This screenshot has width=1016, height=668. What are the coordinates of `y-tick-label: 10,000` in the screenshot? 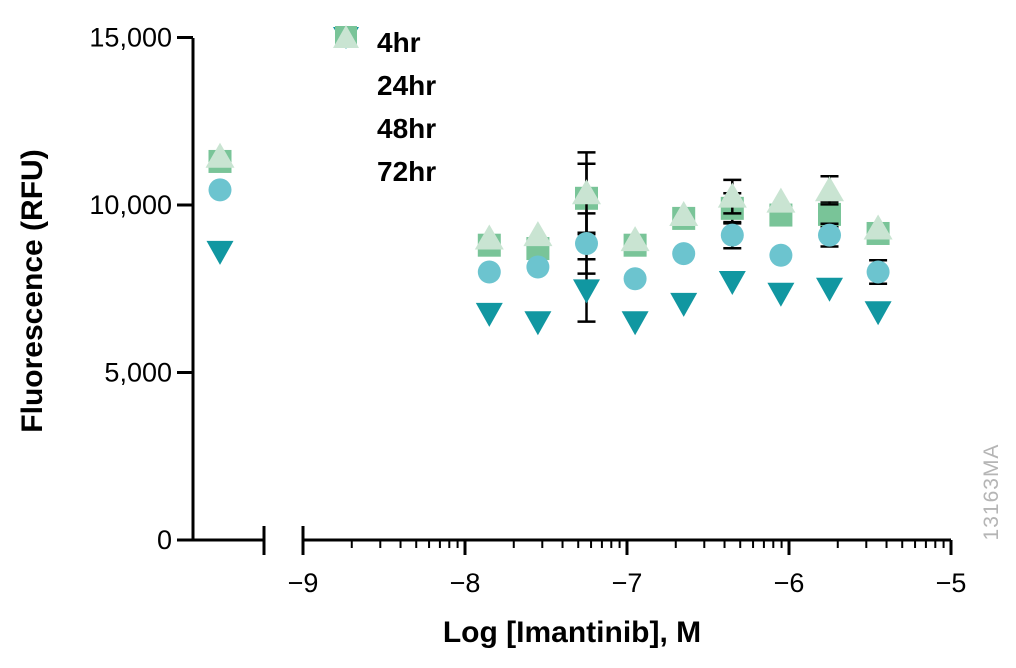 It's located at (130, 205).